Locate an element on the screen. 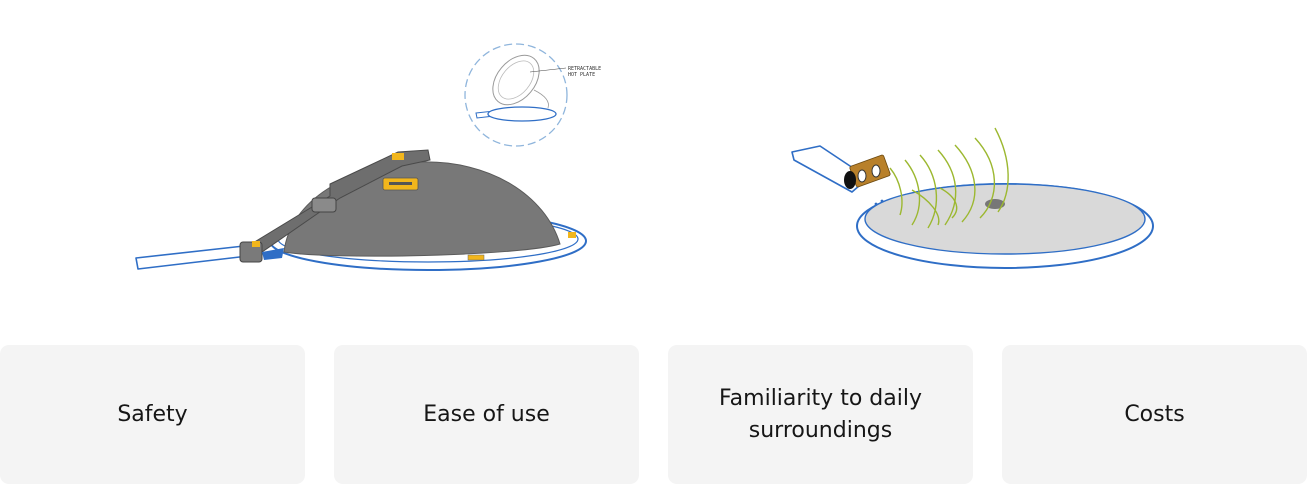  criterion-card-costs: Costs is located at coordinates (1154, 414).